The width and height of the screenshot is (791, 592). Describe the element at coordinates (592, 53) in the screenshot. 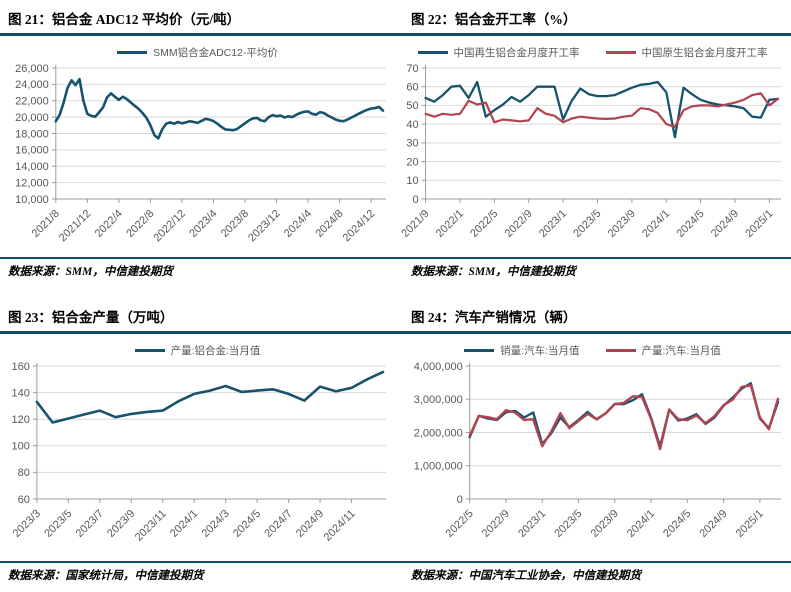

I see `figure-22-legend: 中国再生铝合金月度开工率 中国原生铝合金月度开工率` at that location.